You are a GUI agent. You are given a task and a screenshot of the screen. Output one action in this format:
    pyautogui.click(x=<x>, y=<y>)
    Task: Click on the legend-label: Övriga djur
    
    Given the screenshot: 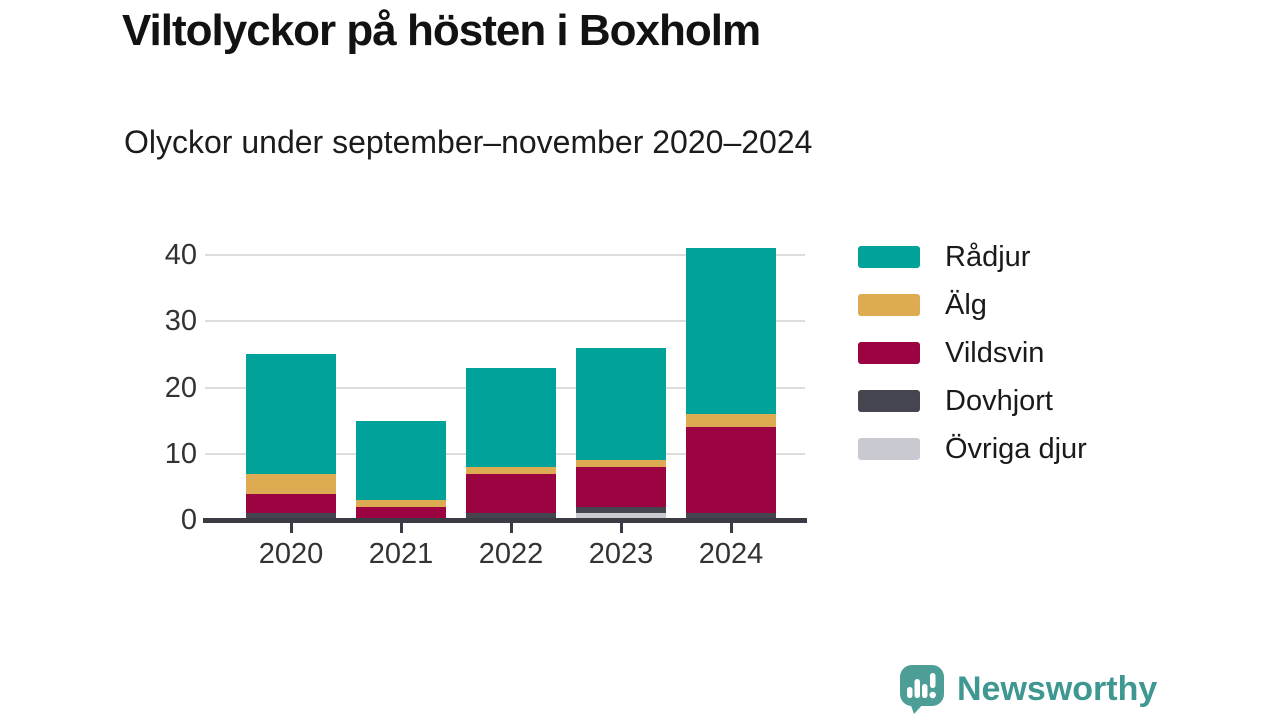 What is the action you would take?
    pyautogui.click(x=1016, y=448)
    